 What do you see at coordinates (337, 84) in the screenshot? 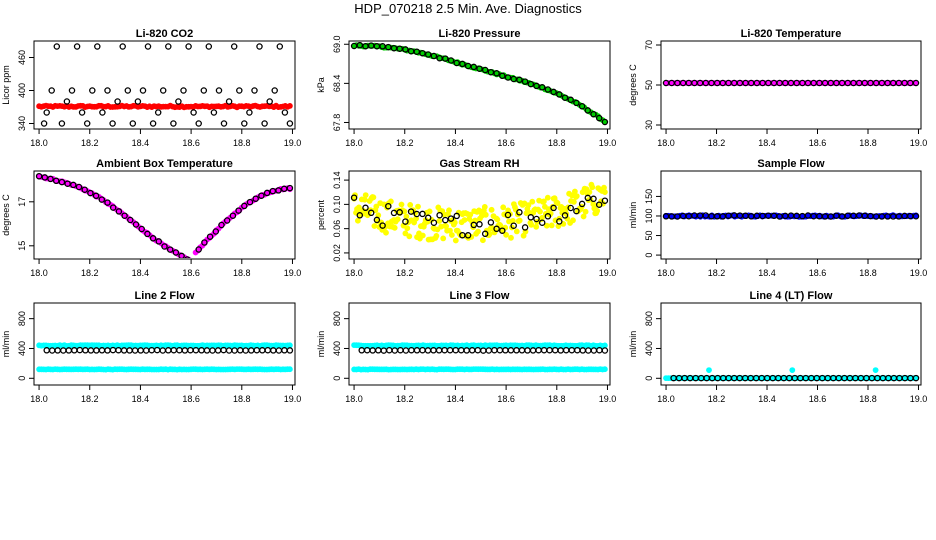
I see `y-tick-label: 68.4` at bounding box center [337, 84].